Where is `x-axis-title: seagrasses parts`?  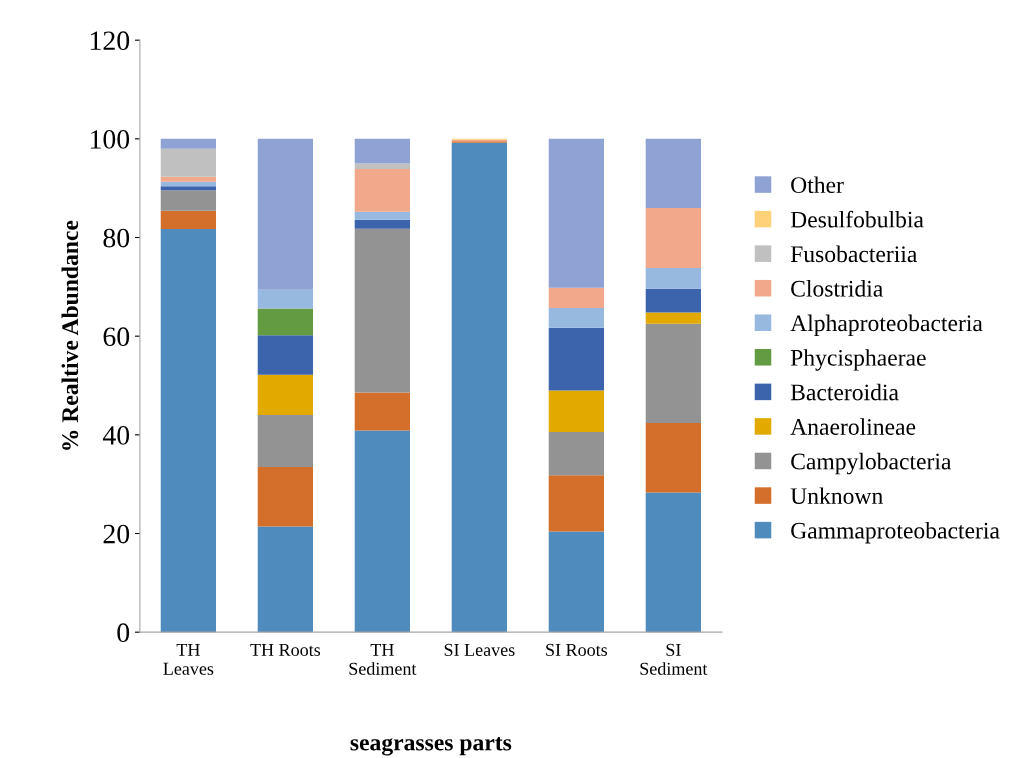
x-axis-title: seagrasses parts is located at coordinates (431, 746).